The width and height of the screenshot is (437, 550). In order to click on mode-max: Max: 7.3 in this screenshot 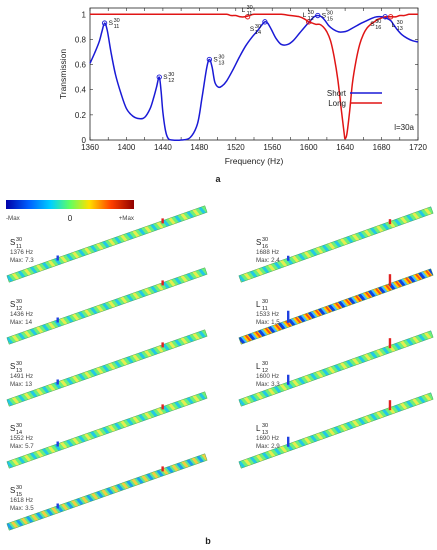, I will do `click(22, 260)`.